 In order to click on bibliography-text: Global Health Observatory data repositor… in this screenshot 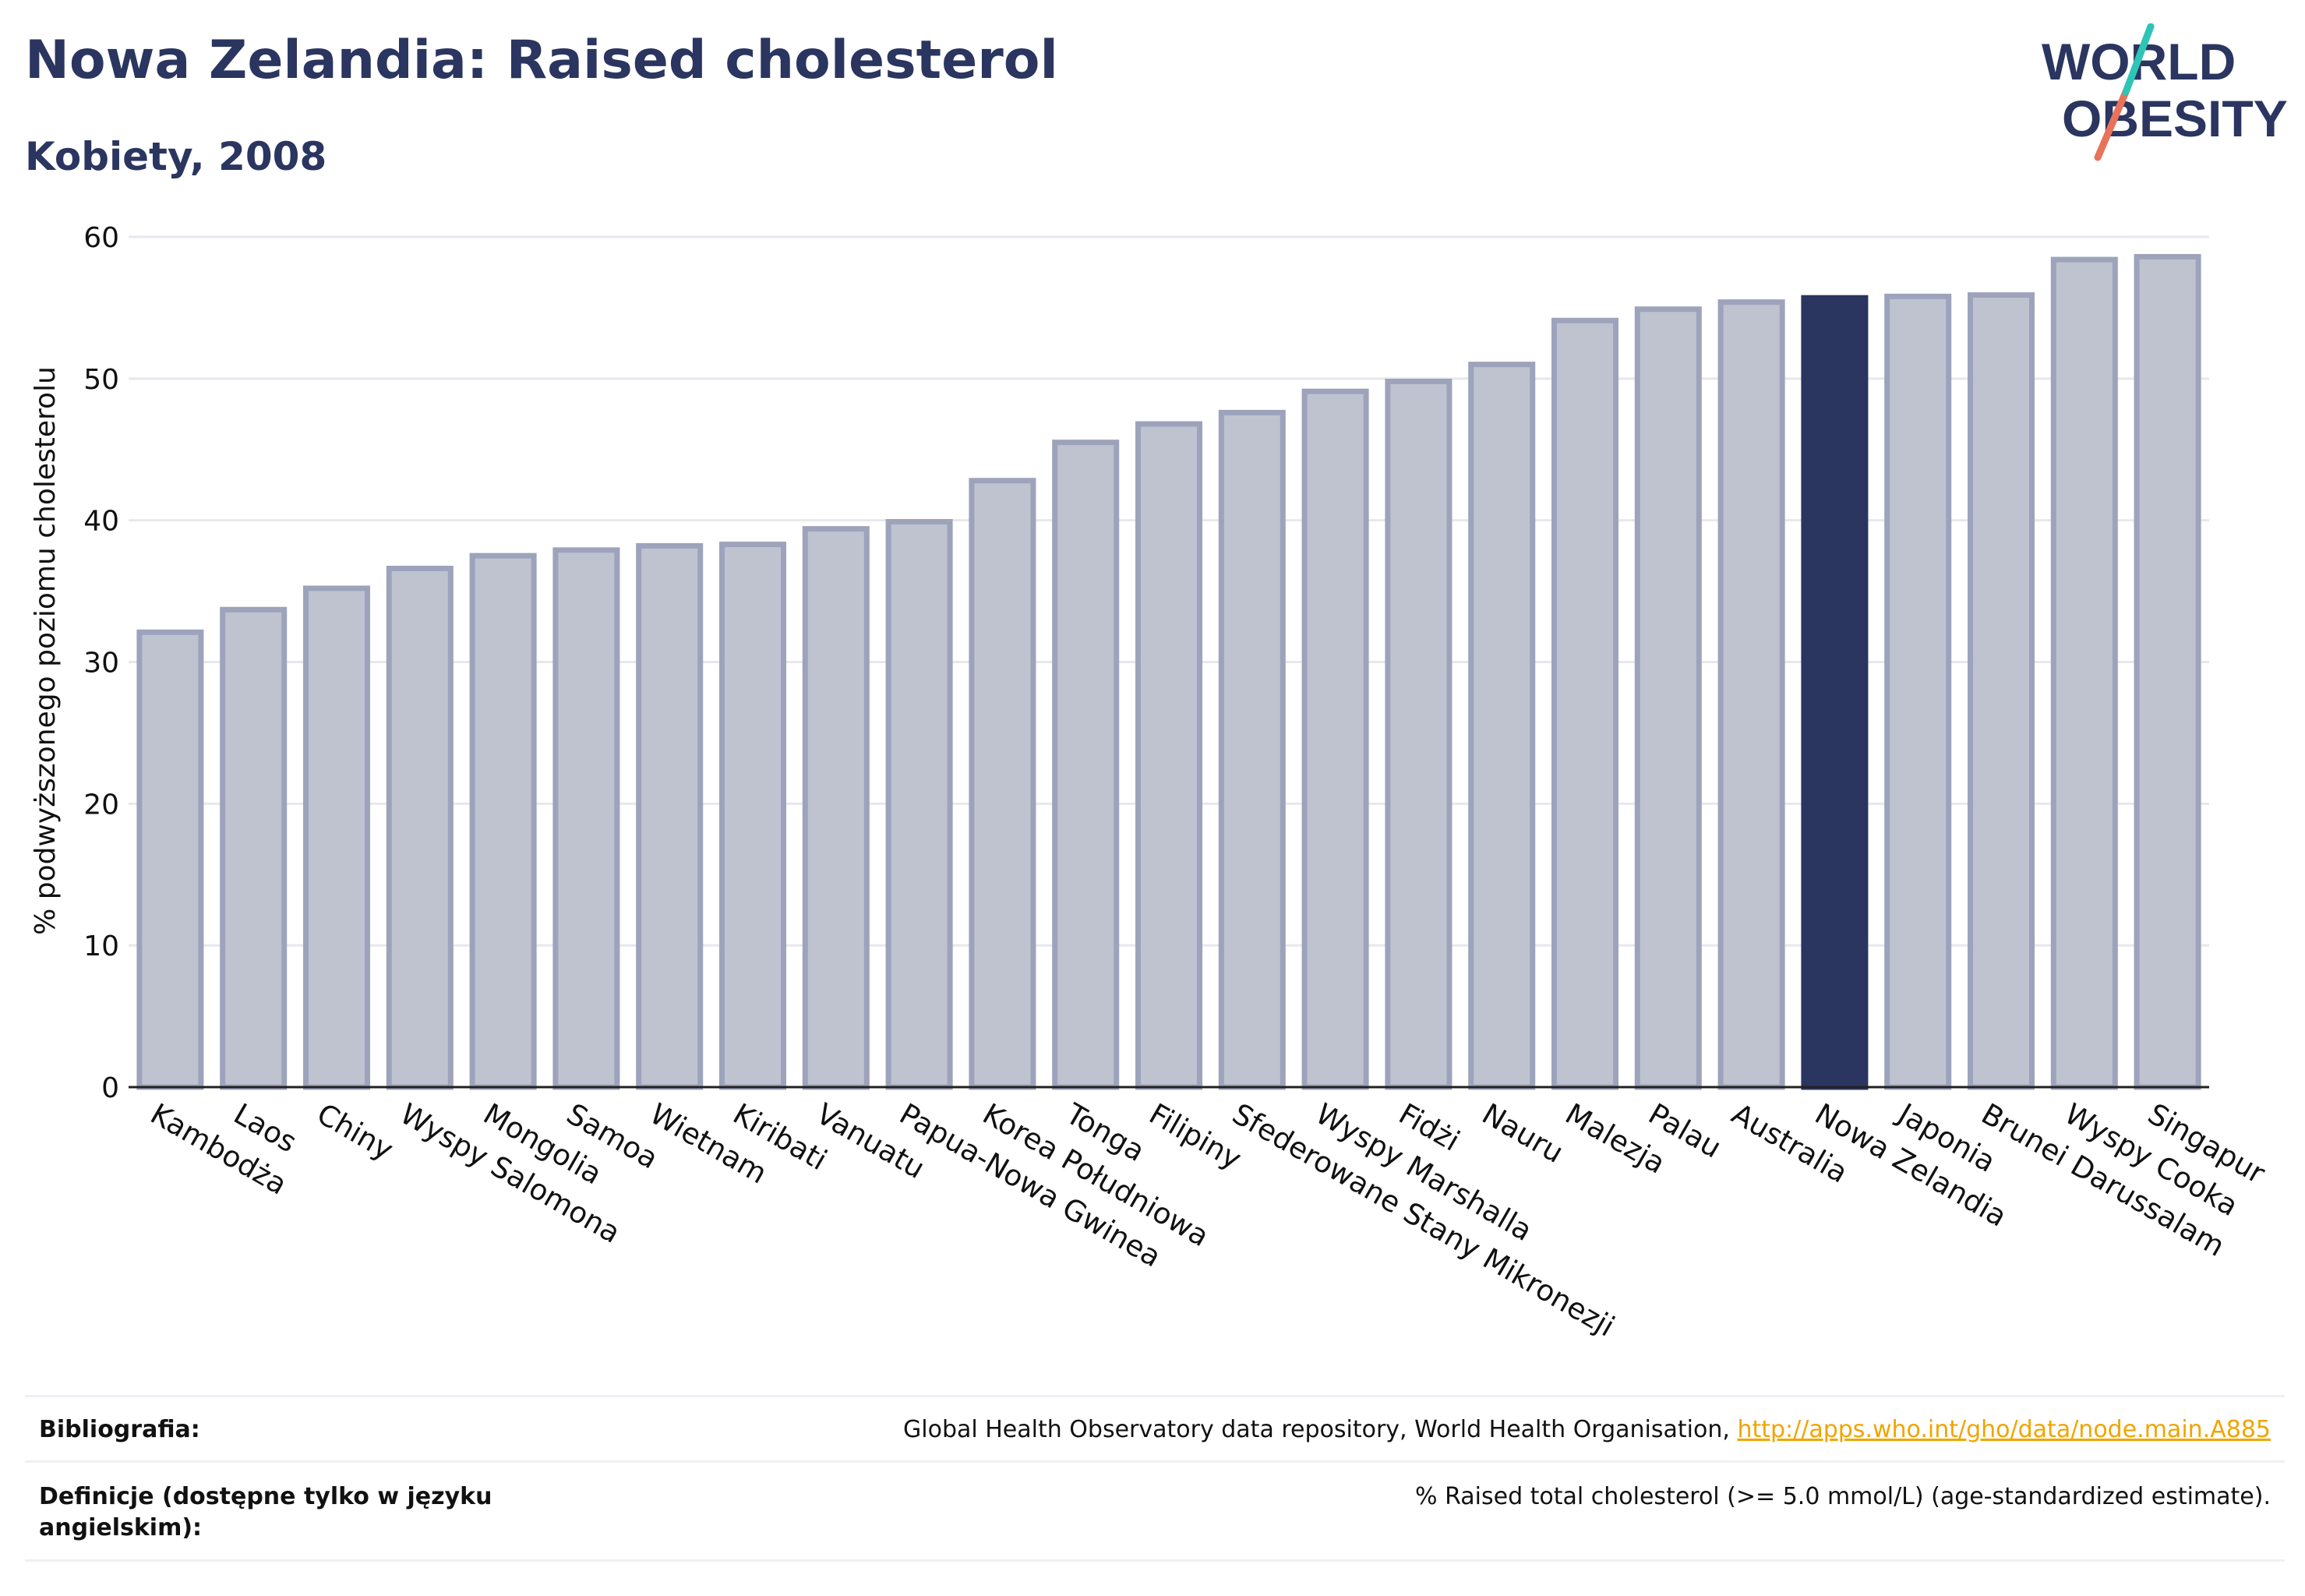, I will do `click(1320, 1429)`.